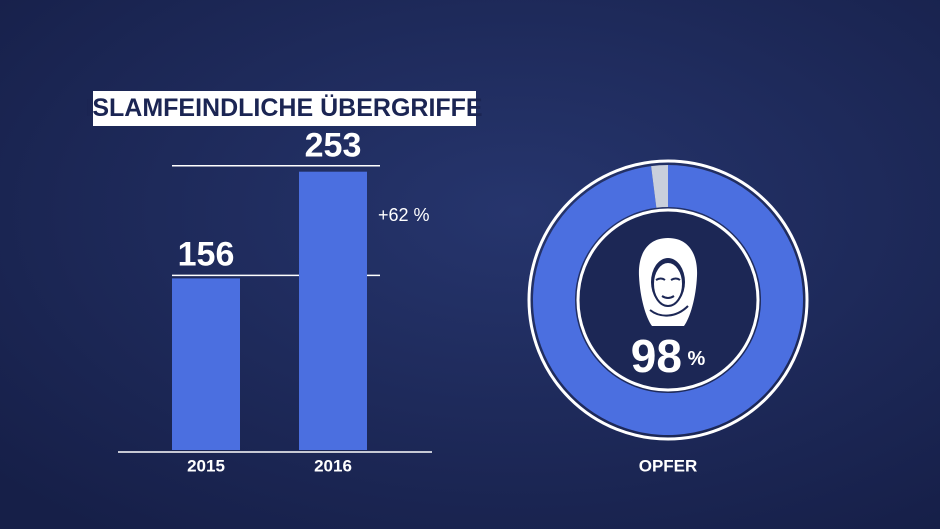 The image size is (940, 529). What do you see at coordinates (404, 215) in the screenshot?
I see `annotation: +62 %` at bounding box center [404, 215].